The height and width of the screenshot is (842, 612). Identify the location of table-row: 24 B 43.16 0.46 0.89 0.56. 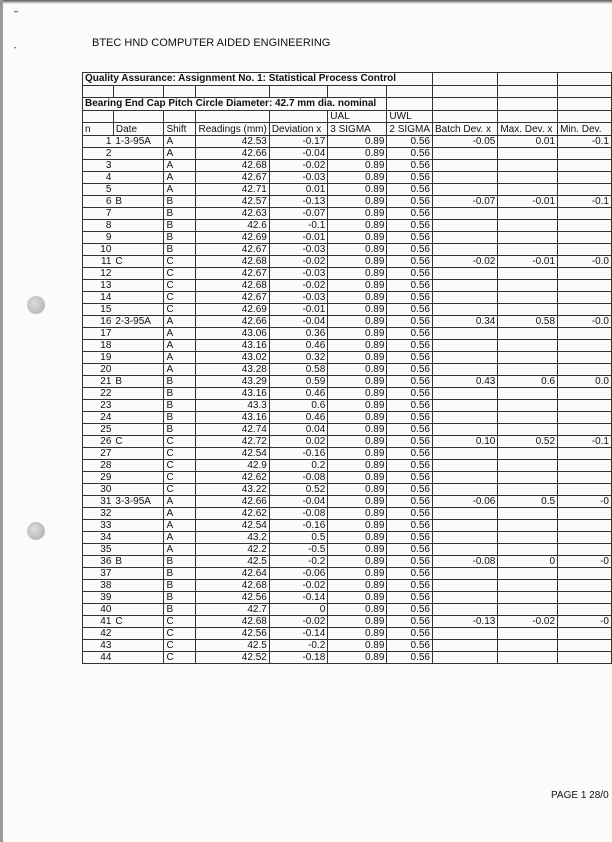
(347, 417).